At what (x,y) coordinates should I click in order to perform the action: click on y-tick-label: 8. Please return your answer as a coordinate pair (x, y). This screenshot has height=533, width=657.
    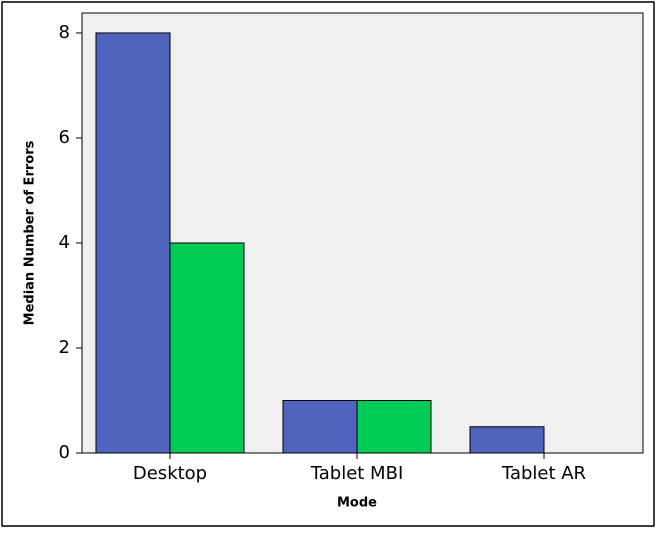
    Looking at the image, I should click on (64, 32).